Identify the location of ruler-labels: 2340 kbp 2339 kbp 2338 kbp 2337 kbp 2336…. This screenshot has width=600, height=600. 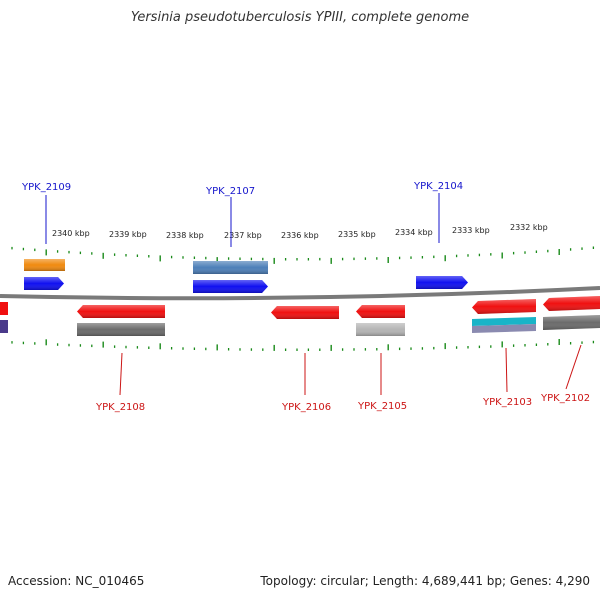
(300, 231).